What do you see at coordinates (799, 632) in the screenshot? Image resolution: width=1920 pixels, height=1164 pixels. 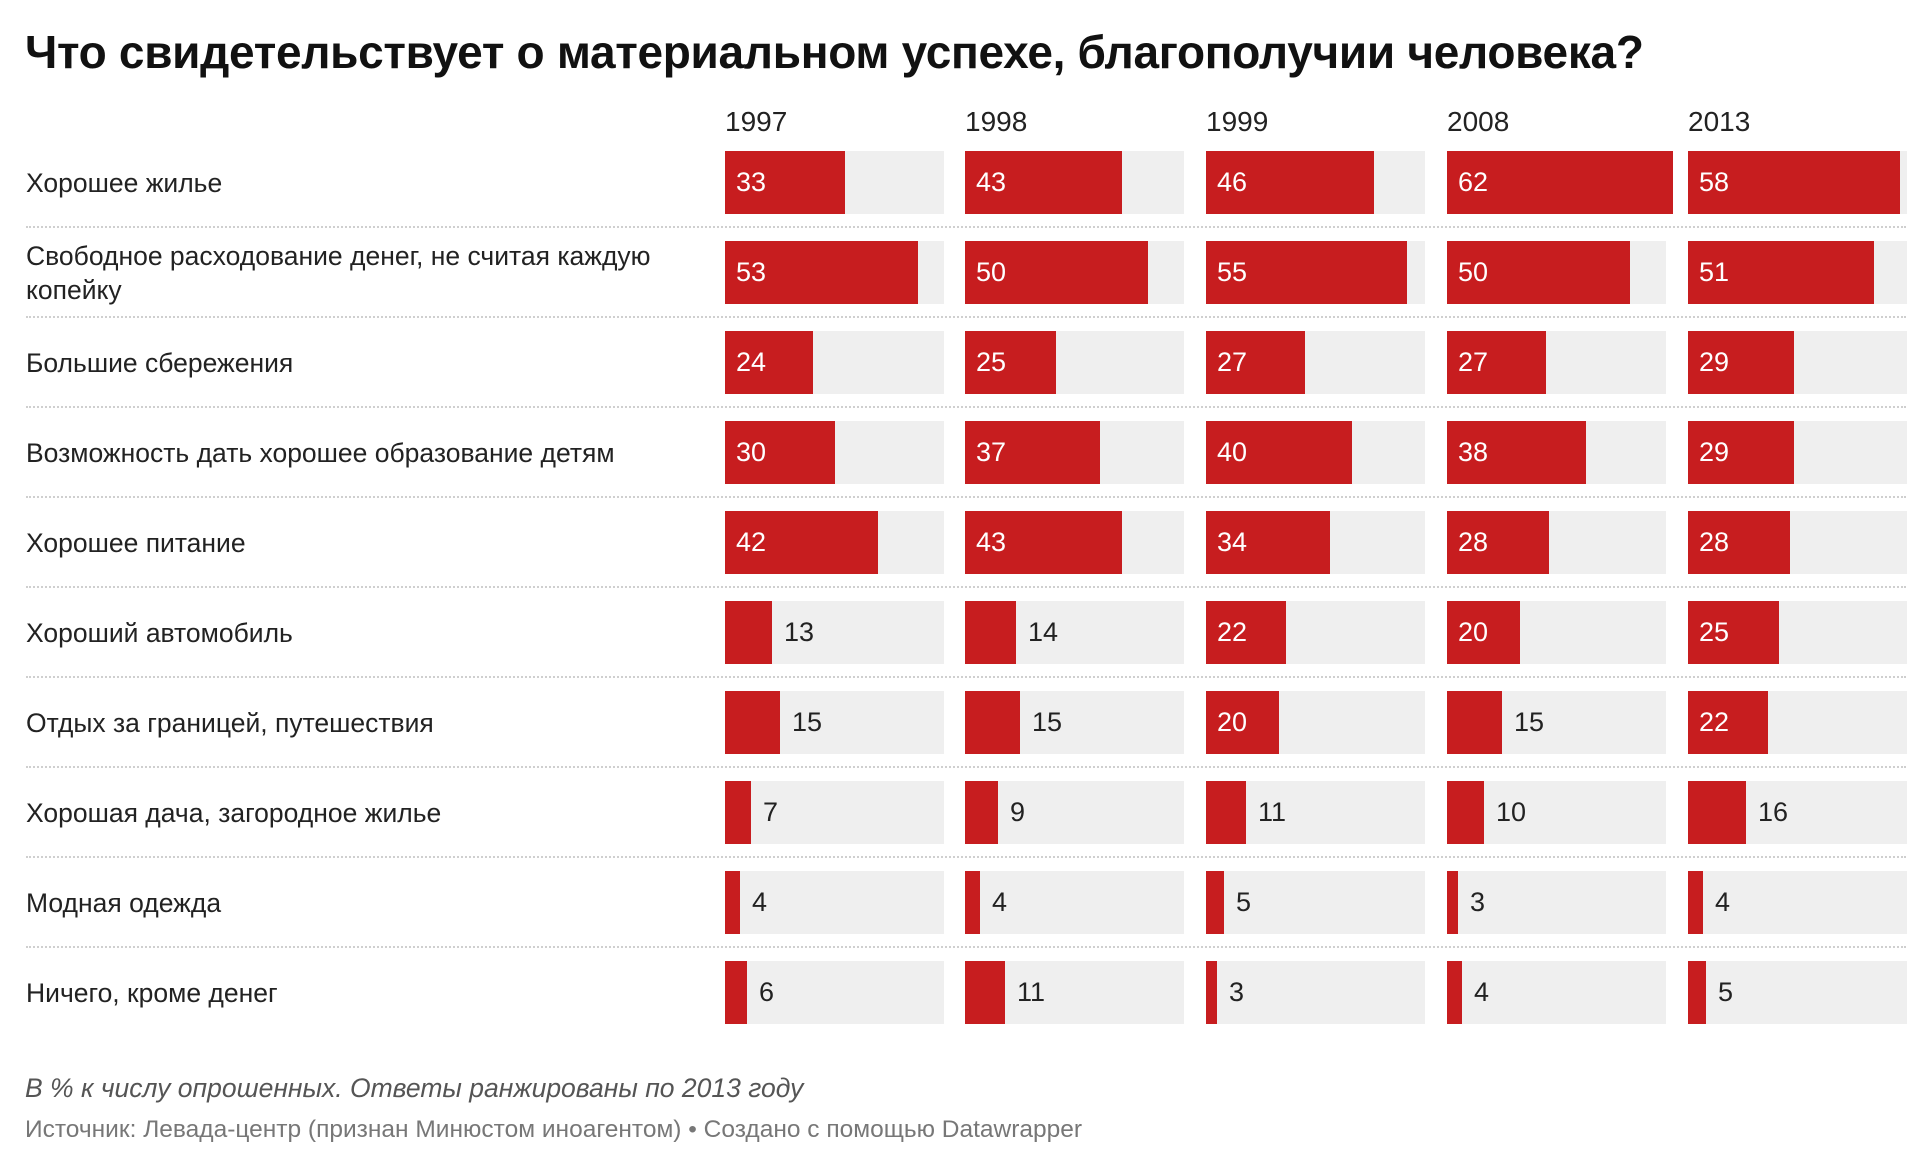 I see `data-label: 13` at bounding box center [799, 632].